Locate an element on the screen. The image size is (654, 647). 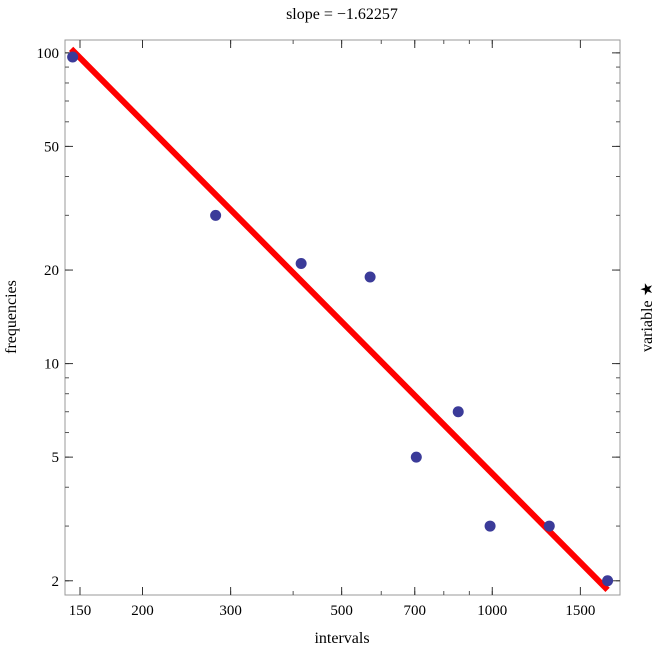
y-tick-label: 2 is located at coordinates (56, 582).